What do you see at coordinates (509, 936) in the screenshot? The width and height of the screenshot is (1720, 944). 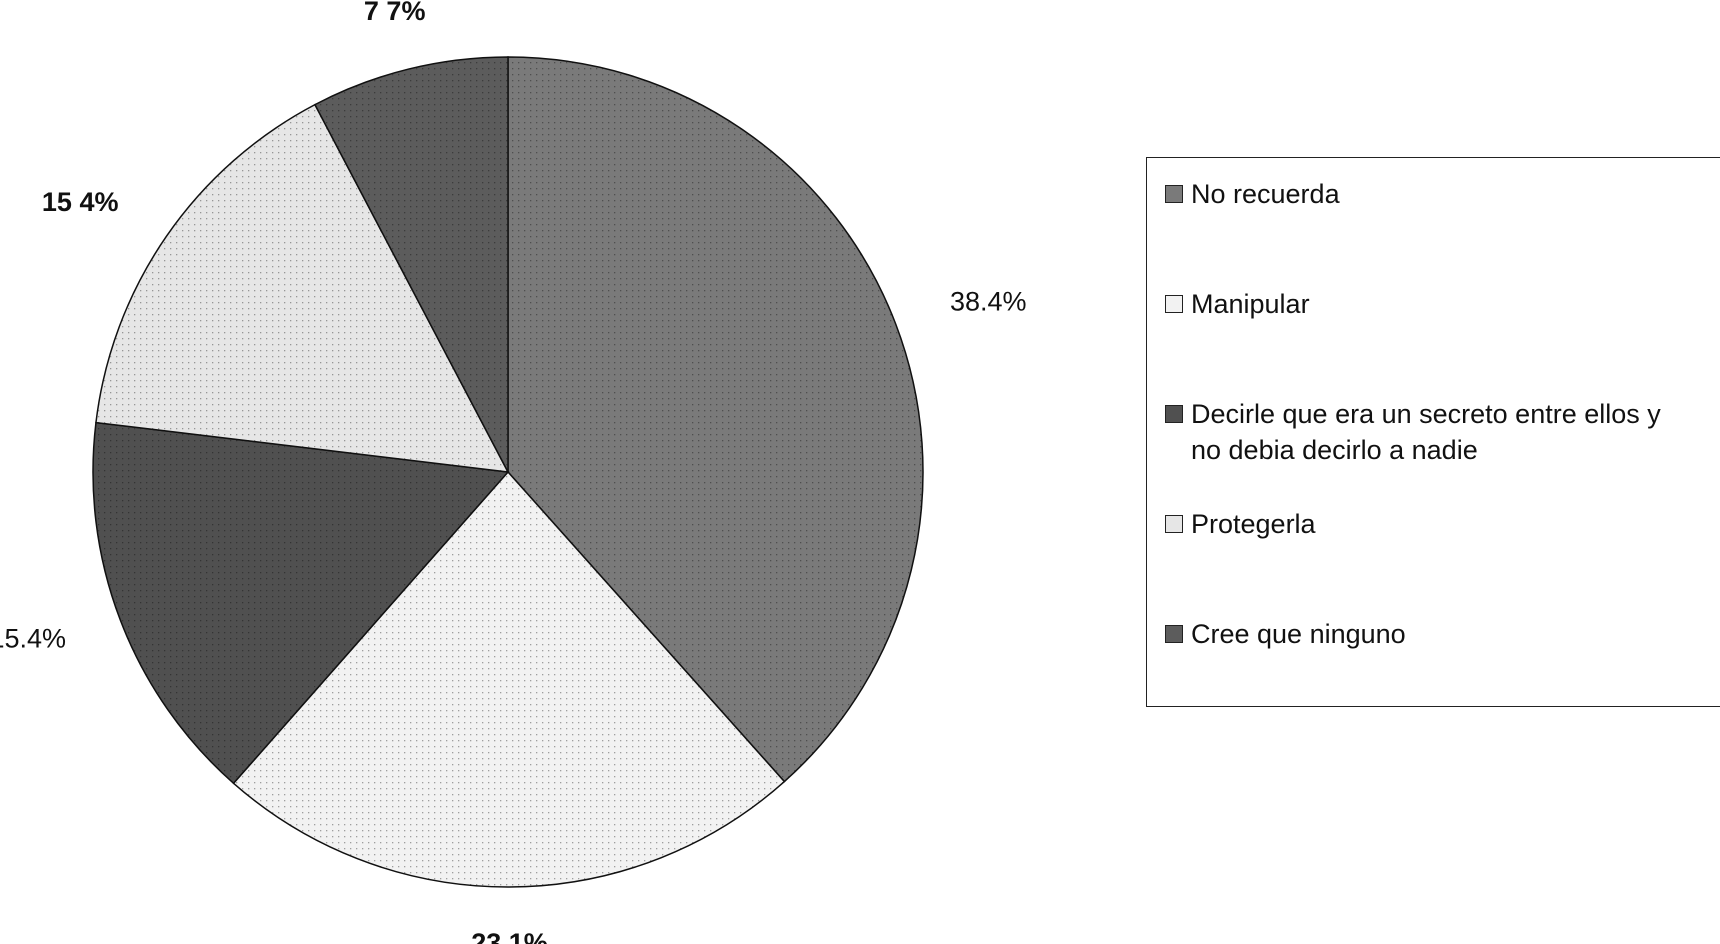 I see `data-label: 23 1%` at bounding box center [509, 936].